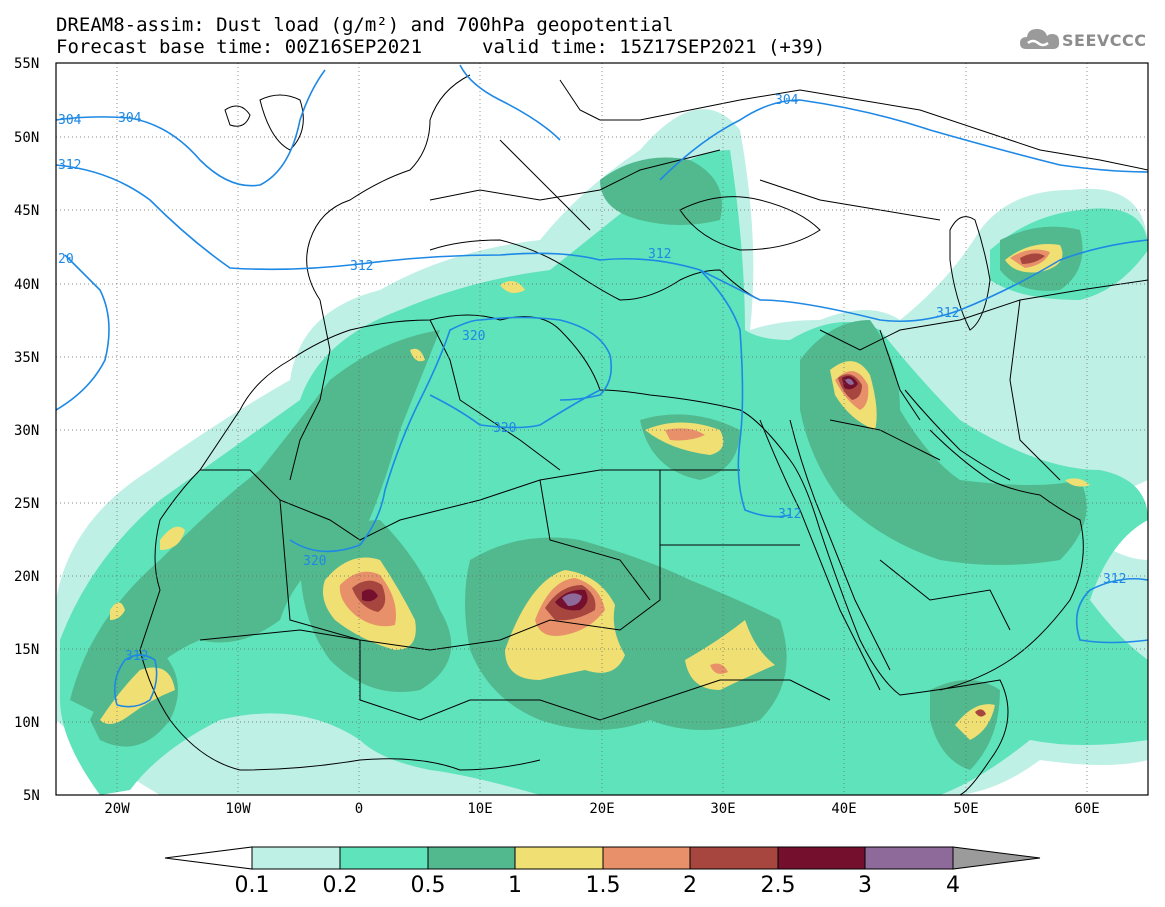 The height and width of the screenshot is (907, 1165). Describe the element at coordinates (428, 885) in the screenshot. I see `colorbar-tick: 0.5` at that location.